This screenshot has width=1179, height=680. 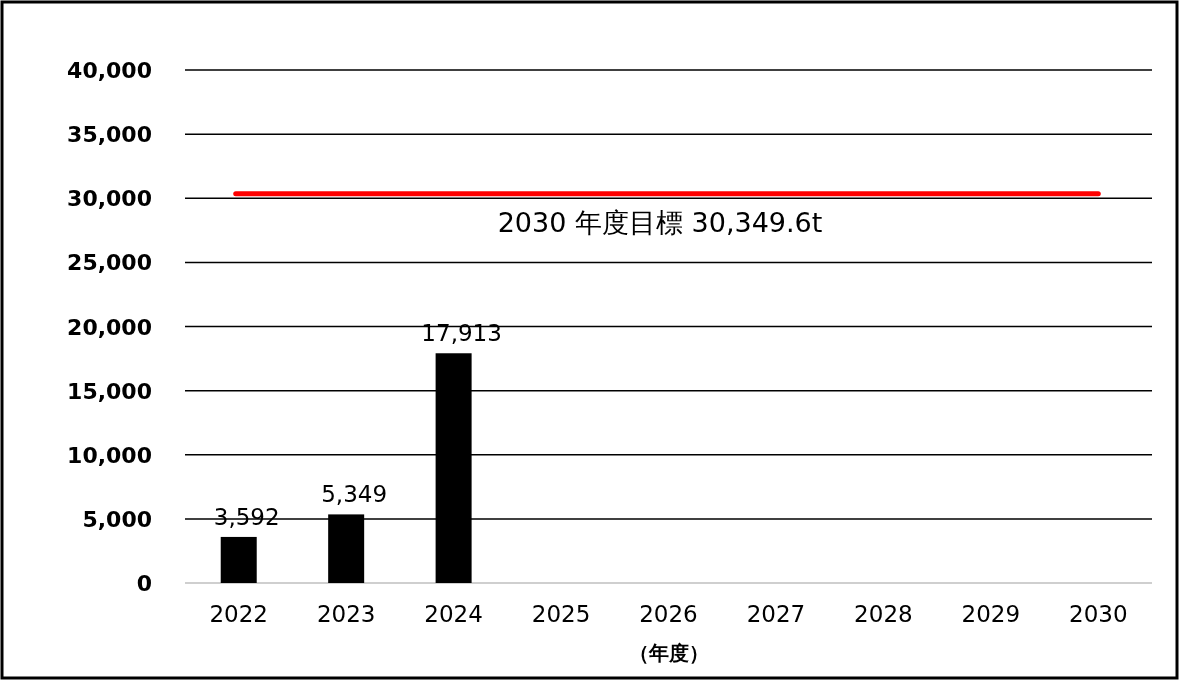 I want to click on y-tick-label: 10,000, so click(x=109, y=455).